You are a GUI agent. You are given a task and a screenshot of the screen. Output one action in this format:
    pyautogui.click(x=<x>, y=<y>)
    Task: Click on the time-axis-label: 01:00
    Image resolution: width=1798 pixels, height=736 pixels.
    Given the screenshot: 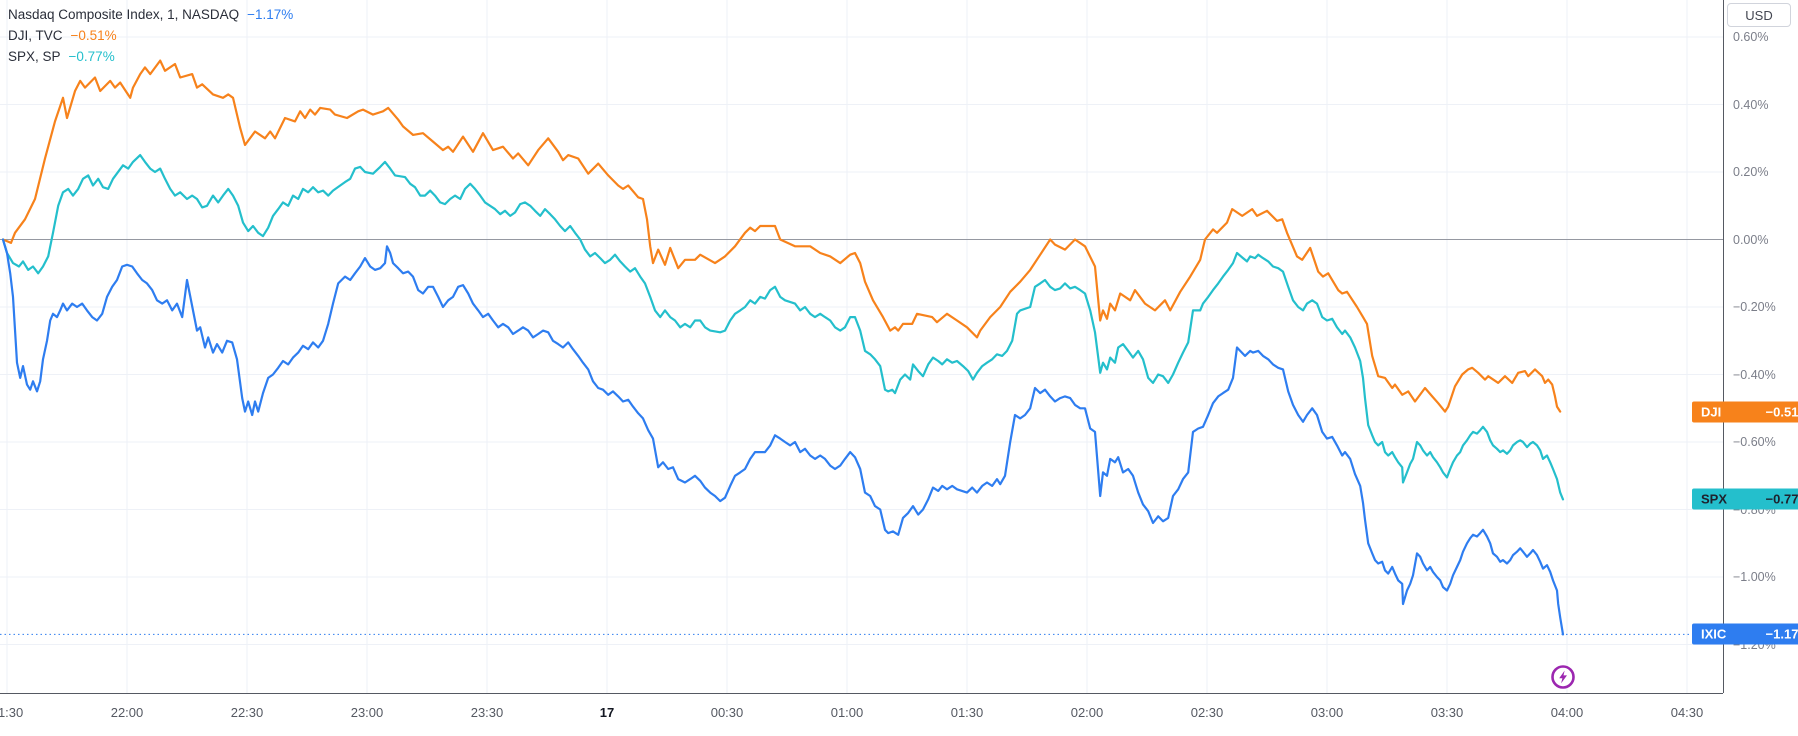 What is the action you would take?
    pyautogui.click(x=847, y=712)
    